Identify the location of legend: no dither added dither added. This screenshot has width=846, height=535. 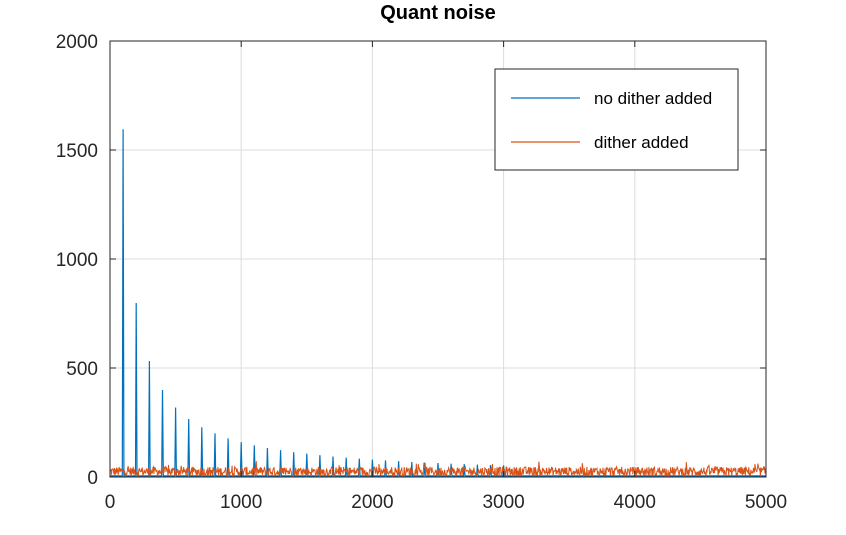
(616, 119).